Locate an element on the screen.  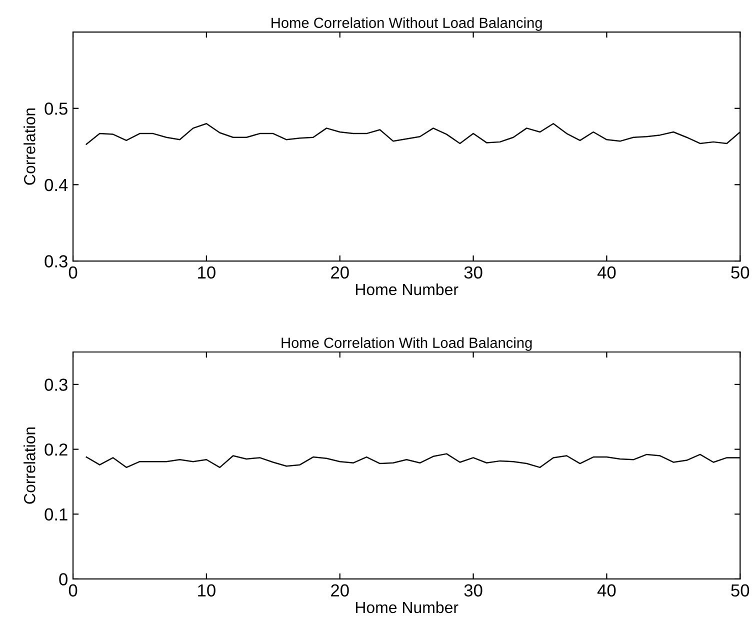
y-tick-label: 0 is located at coordinates (63, 579).